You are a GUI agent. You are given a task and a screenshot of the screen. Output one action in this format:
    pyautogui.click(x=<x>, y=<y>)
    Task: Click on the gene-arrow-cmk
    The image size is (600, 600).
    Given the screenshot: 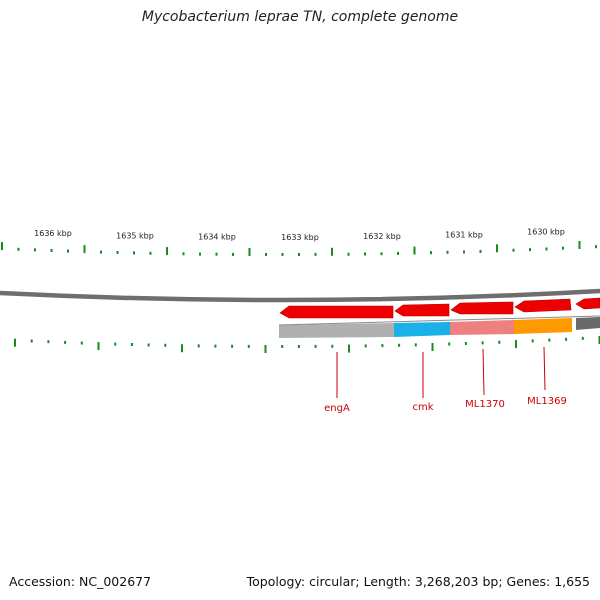 What is the action you would take?
    pyautogui.click(x=422, y=310)
    